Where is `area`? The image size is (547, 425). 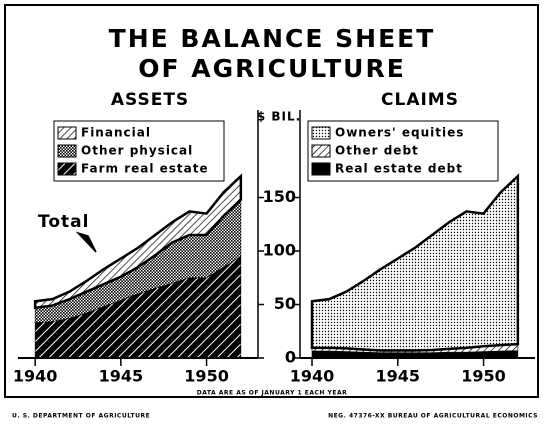 area is located at coordinates (138, 241).